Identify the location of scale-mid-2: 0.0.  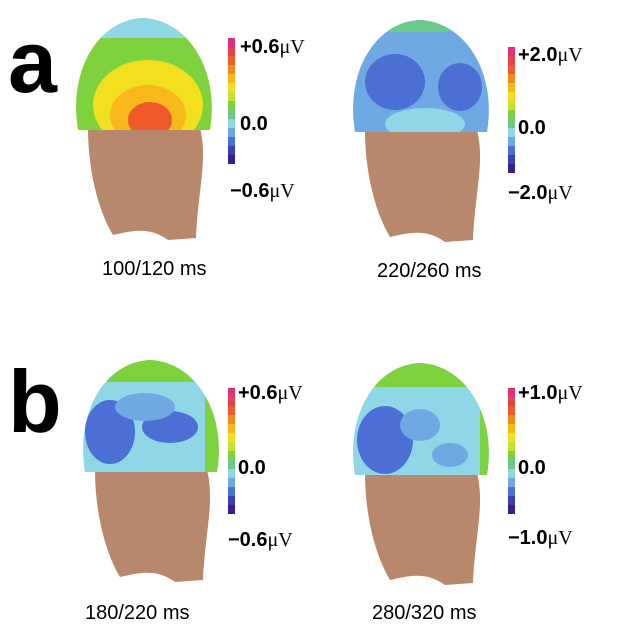
(532, 128).